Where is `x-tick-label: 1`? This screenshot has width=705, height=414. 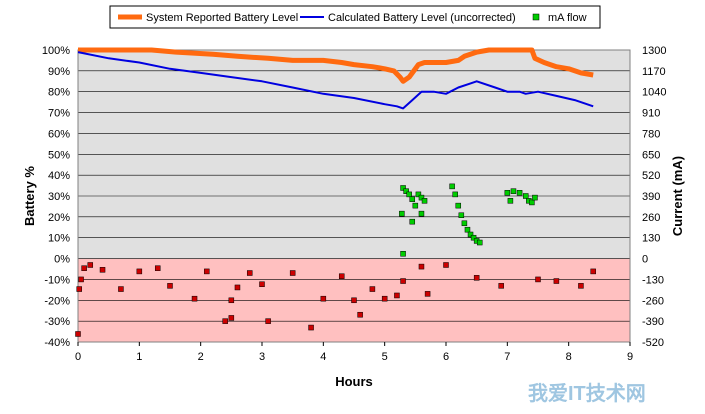 x-tick-label: 1 is located at coordinates (139, 357).